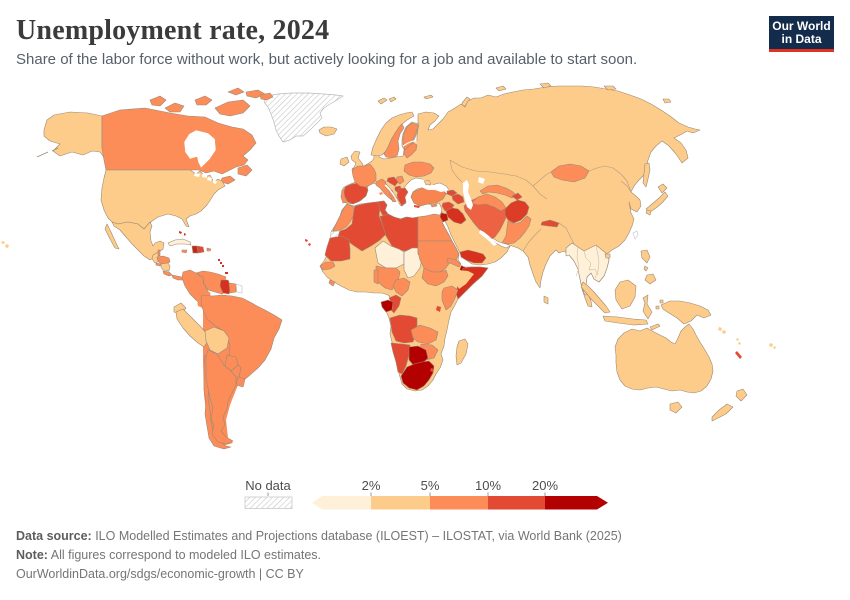  I want to click on svg-text: No data, so click(268, 485).